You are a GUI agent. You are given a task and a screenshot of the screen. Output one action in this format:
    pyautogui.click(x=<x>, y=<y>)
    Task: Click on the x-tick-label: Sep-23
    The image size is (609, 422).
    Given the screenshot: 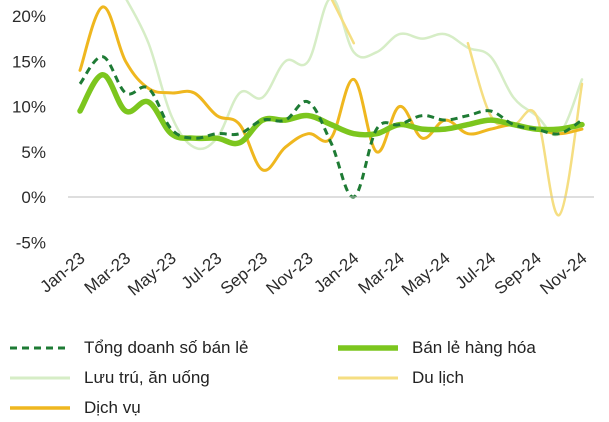 What is the action you would take?
    pyautogui.click(x=244, y=274)
    